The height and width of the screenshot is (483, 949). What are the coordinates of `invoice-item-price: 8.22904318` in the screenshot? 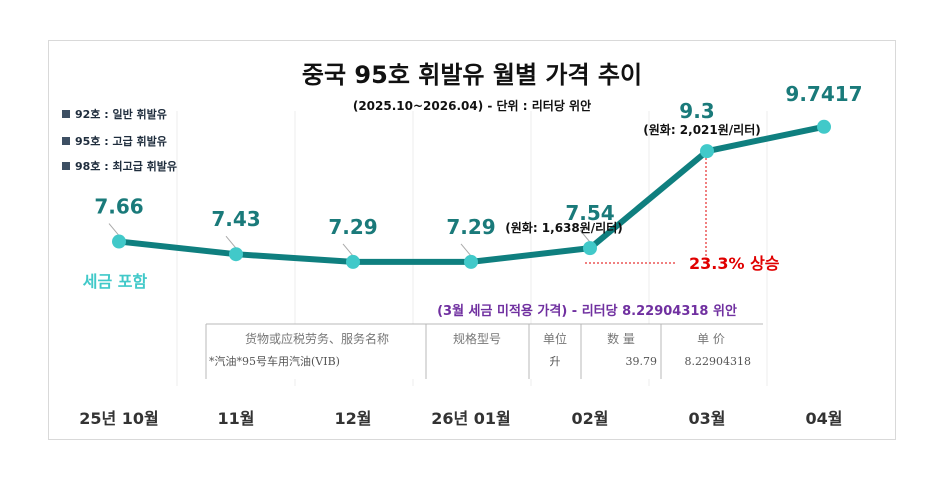 It's located at (718, 361).